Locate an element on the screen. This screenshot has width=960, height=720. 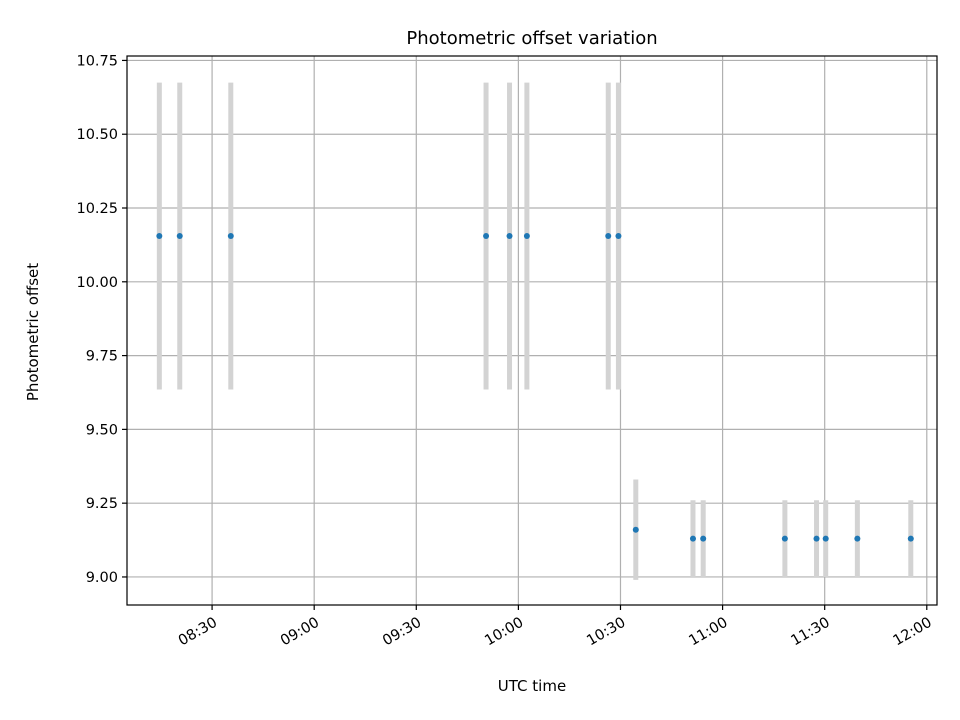
y-tick-label: 10.25 is located at coordinates (97, 209).